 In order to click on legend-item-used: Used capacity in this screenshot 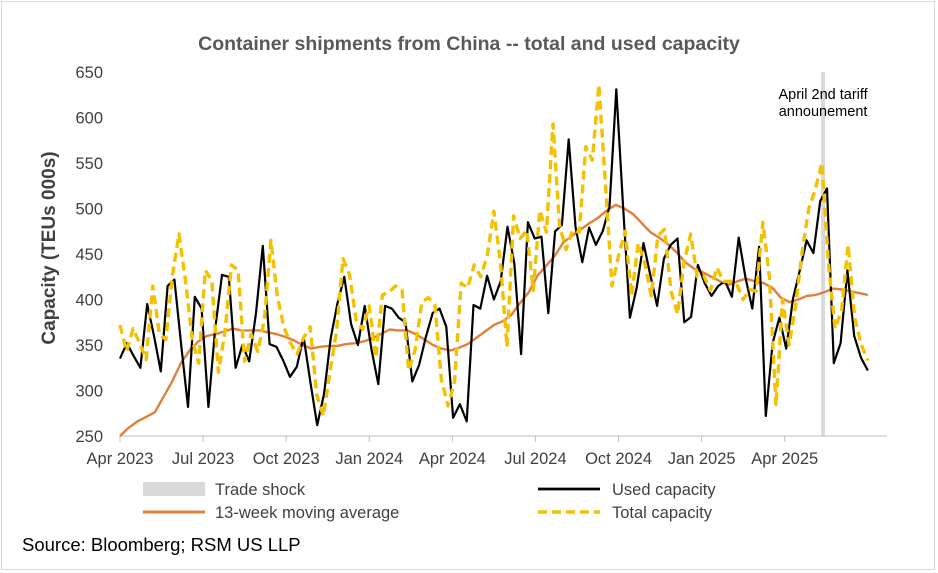, I will do `click(627, 490)`.